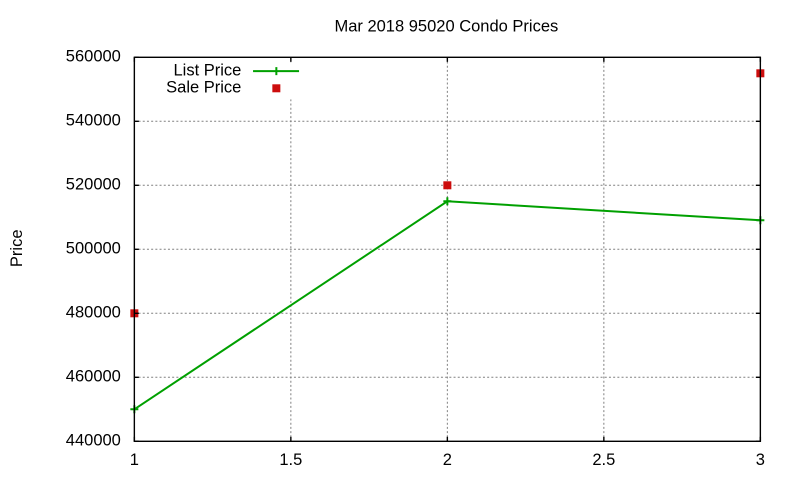  I want to click on svg-text: Mar 2018 95020 Condo Prices, so click(446, 27).